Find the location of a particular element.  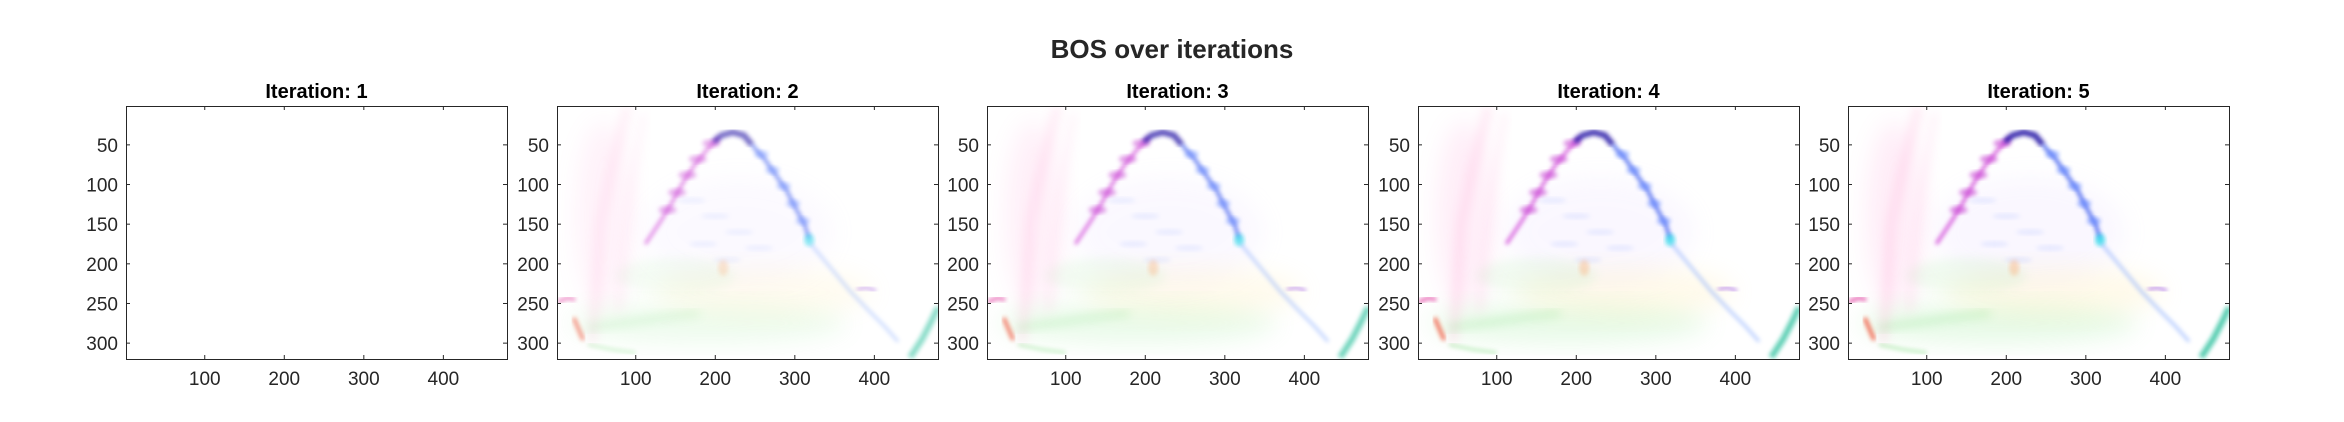

subplot-title: Iteration: 3 is located at coordinates (1177, 92).